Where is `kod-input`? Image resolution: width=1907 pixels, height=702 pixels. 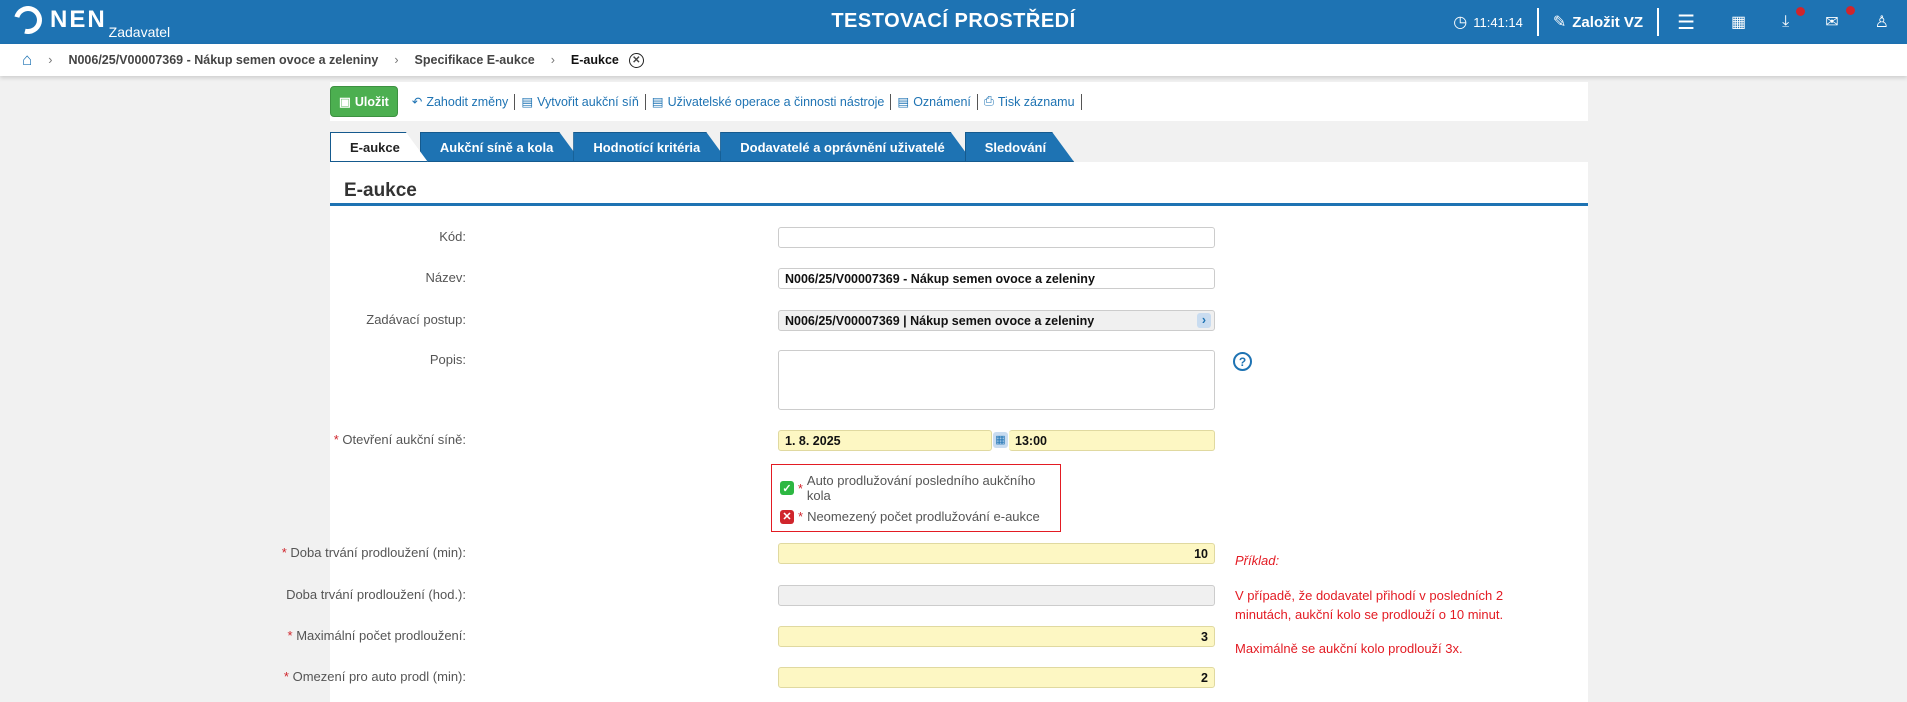
kod-input is located at coordinates (996, 237).